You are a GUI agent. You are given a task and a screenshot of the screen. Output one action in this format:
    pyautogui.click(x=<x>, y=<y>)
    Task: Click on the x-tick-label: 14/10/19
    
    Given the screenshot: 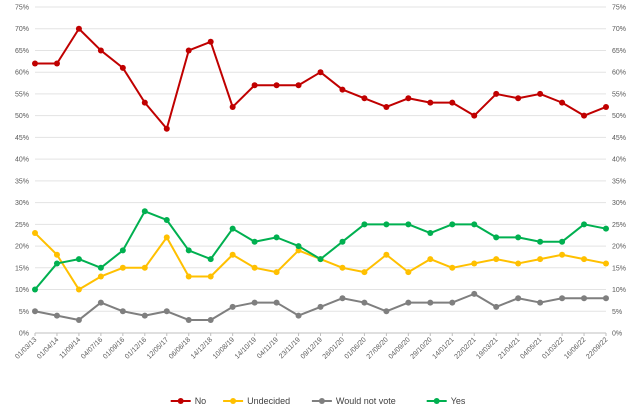 What is the action you would take?
    pyautogui.click(x=246, y=348)
    